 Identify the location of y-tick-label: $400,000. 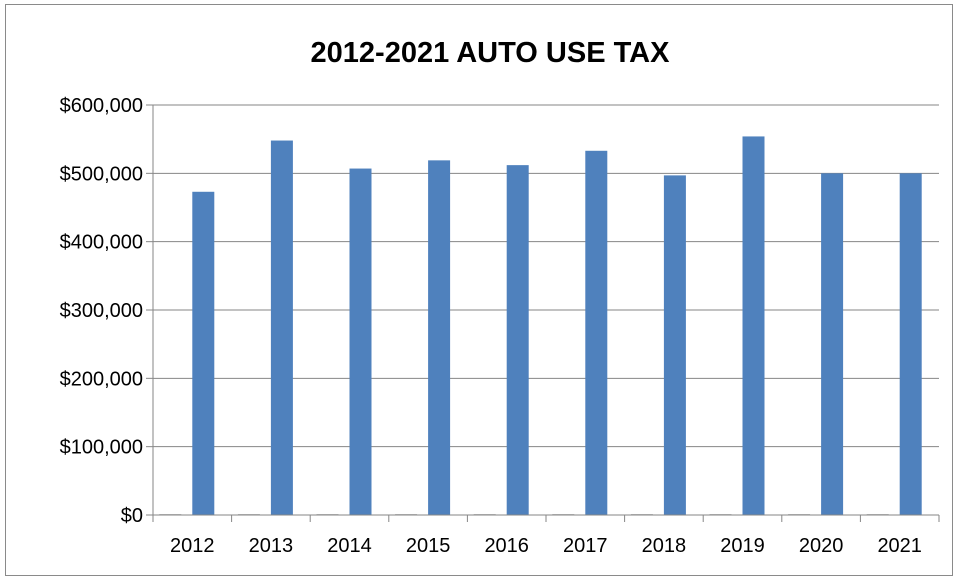
(101, 243).